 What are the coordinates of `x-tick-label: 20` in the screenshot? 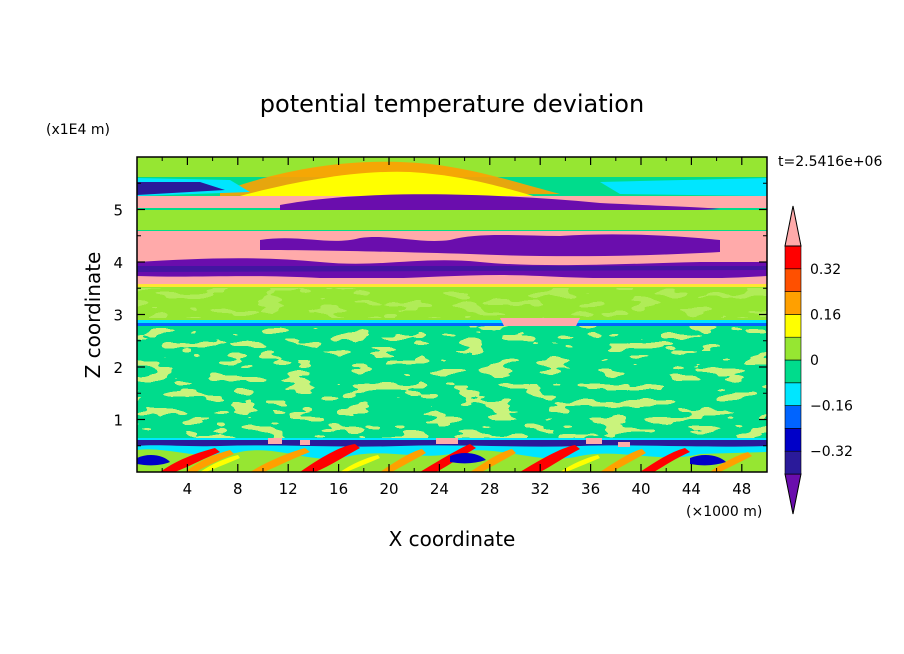 It's located at (388, 489).